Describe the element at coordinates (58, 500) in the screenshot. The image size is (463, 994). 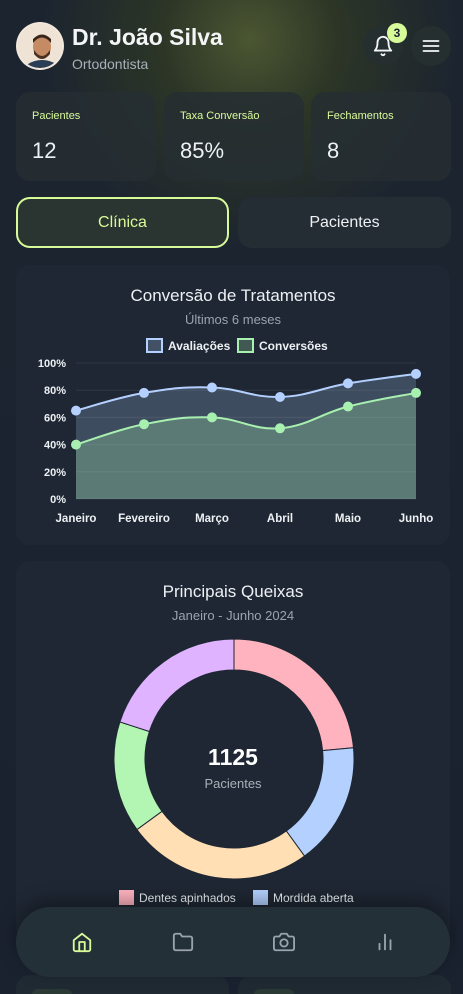
I see `y-tick-label: 0%` at that location.